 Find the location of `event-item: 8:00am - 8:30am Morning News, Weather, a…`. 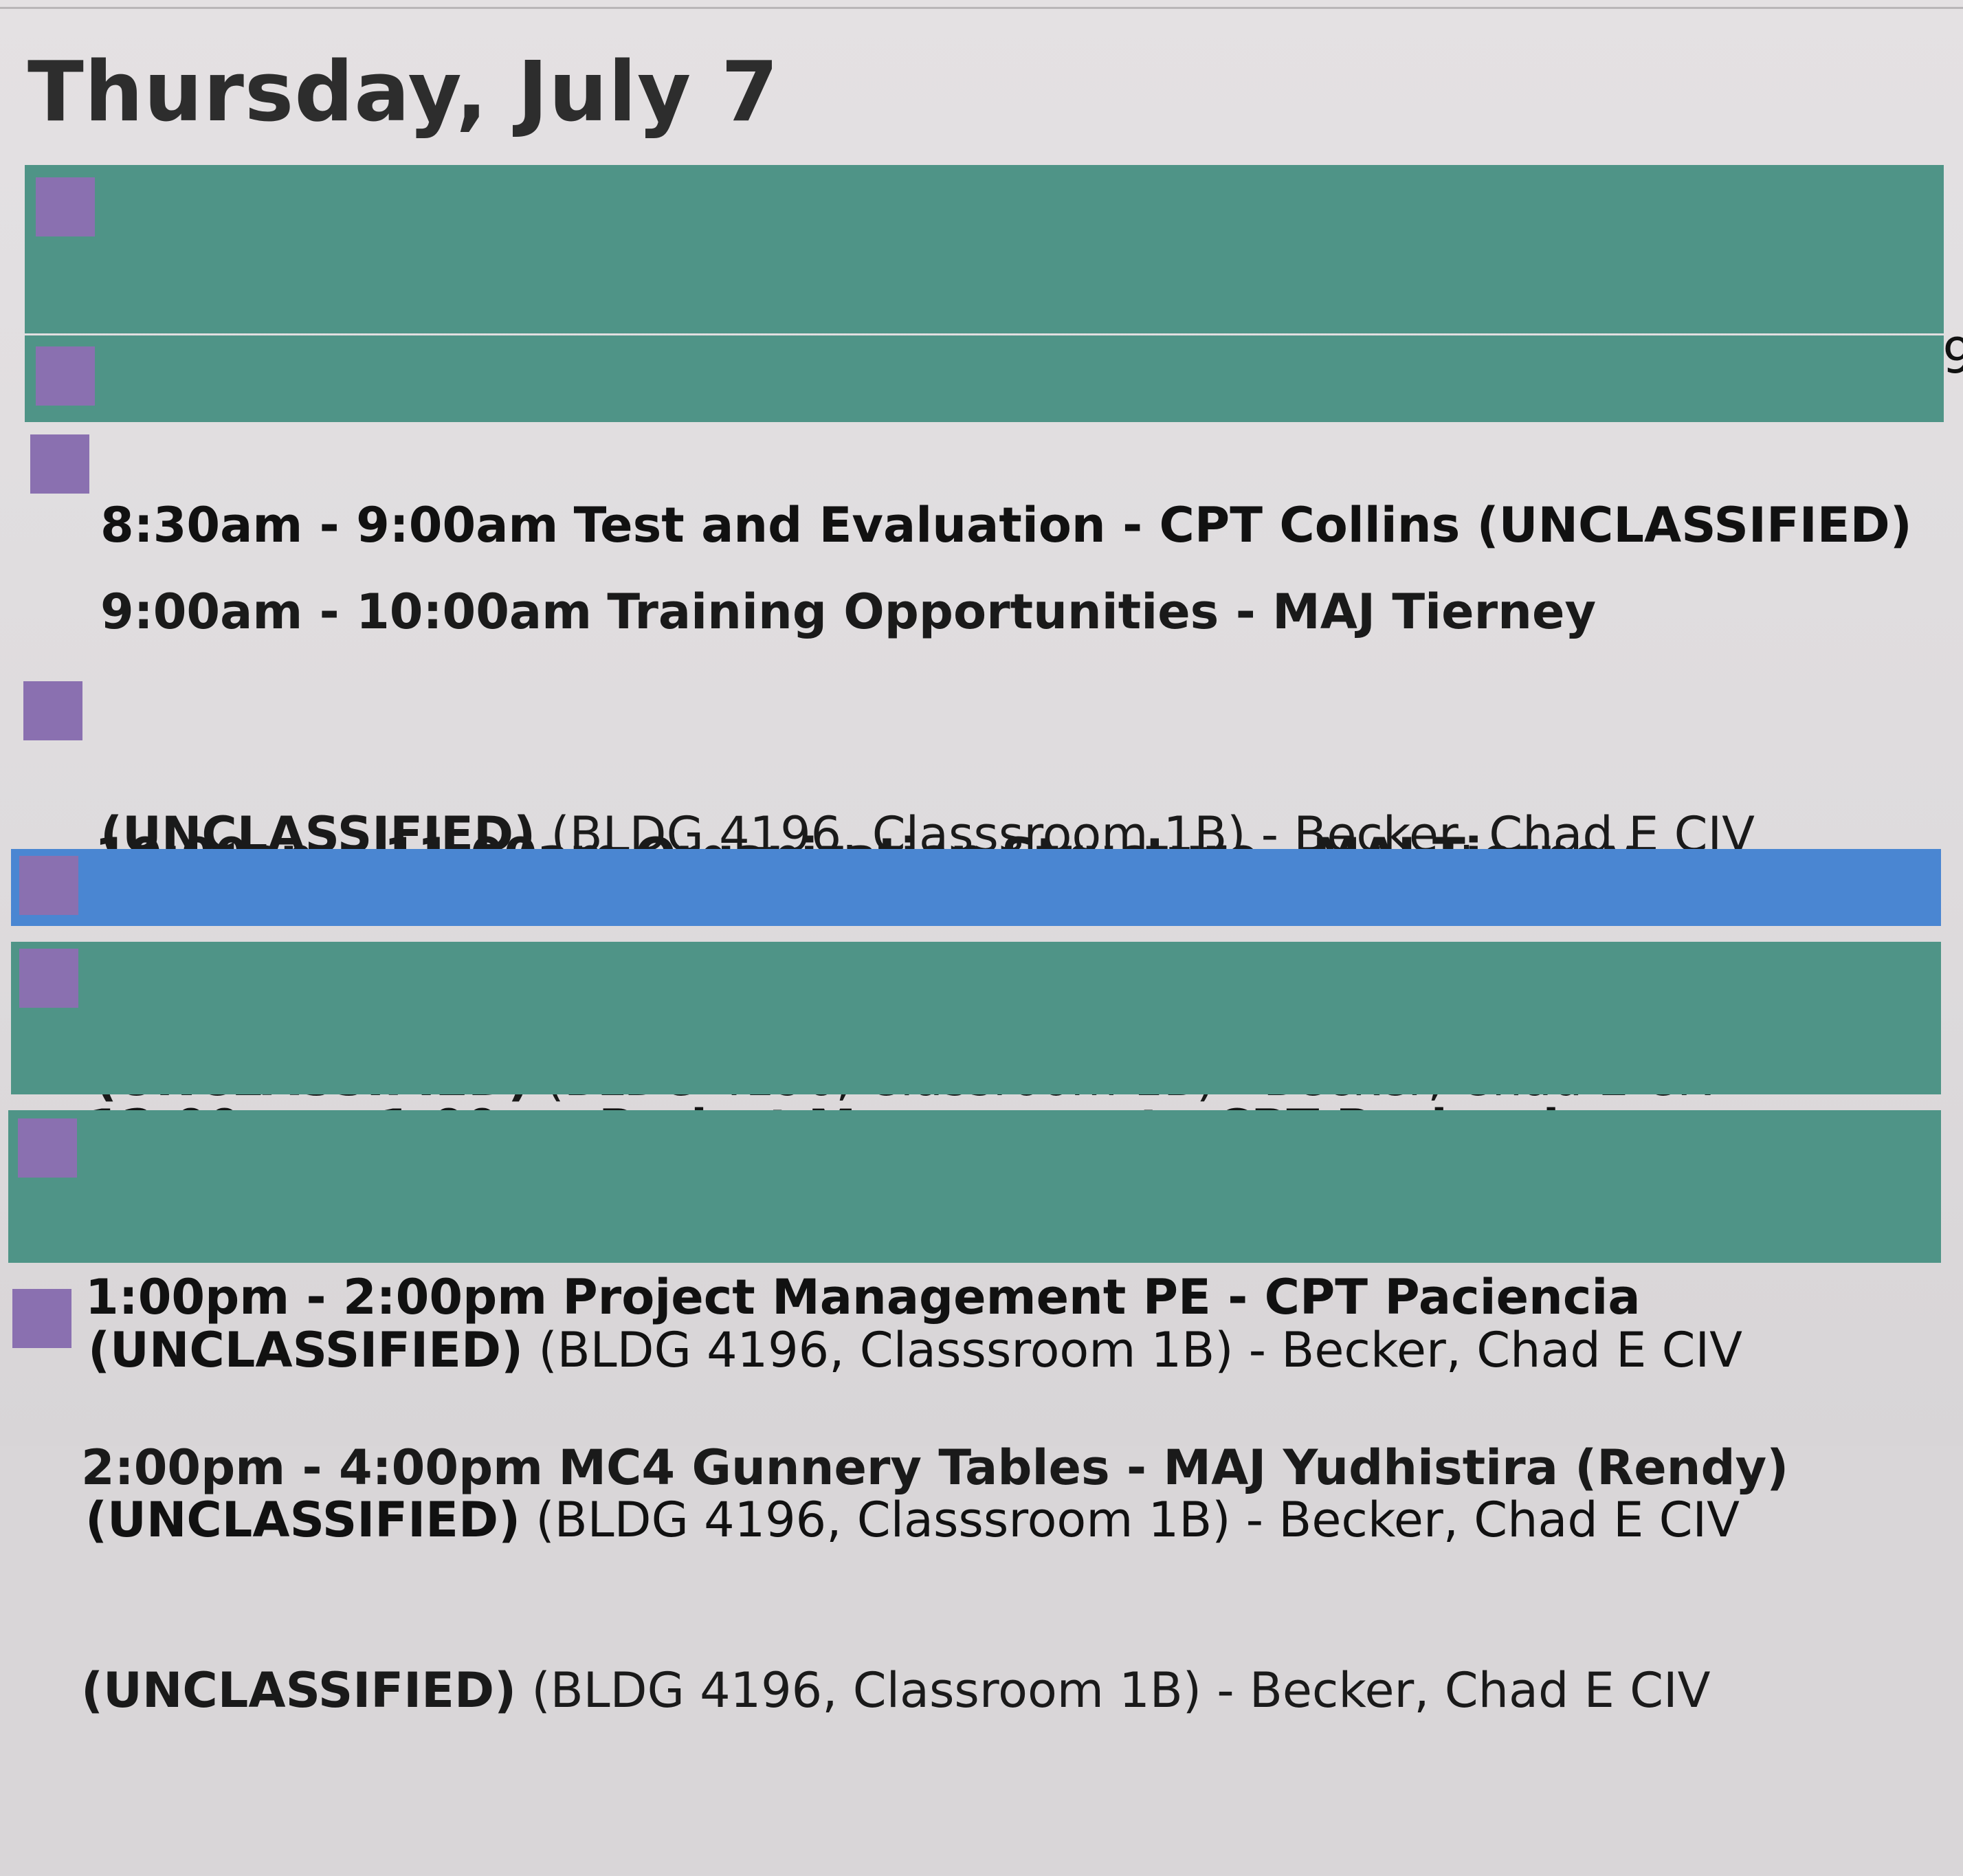

event-item: 8:00am - 8:30am Morning News, Weather, a… is located at coordinates (994, 274).